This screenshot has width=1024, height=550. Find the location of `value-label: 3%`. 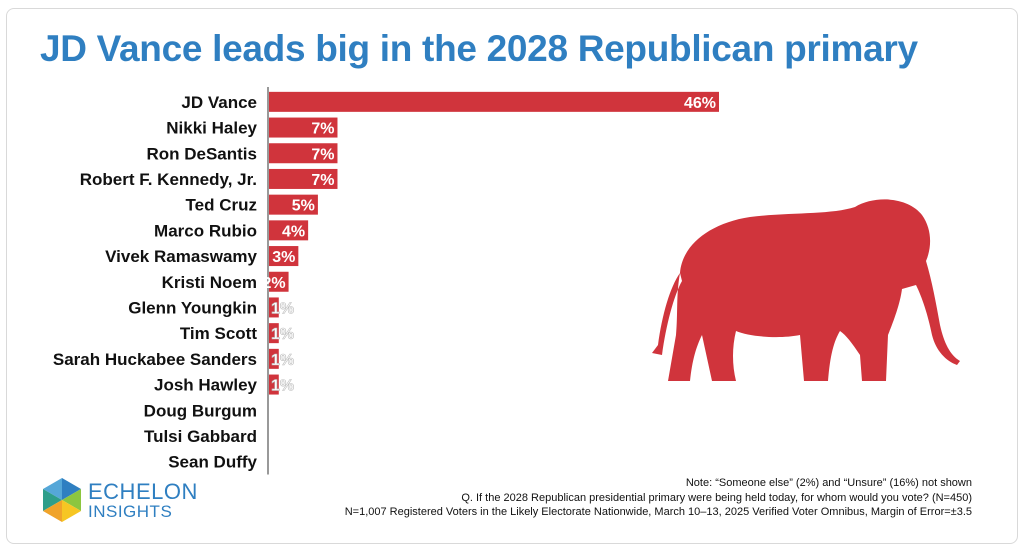

value-label: 3% is located at coordinates (283, 257).